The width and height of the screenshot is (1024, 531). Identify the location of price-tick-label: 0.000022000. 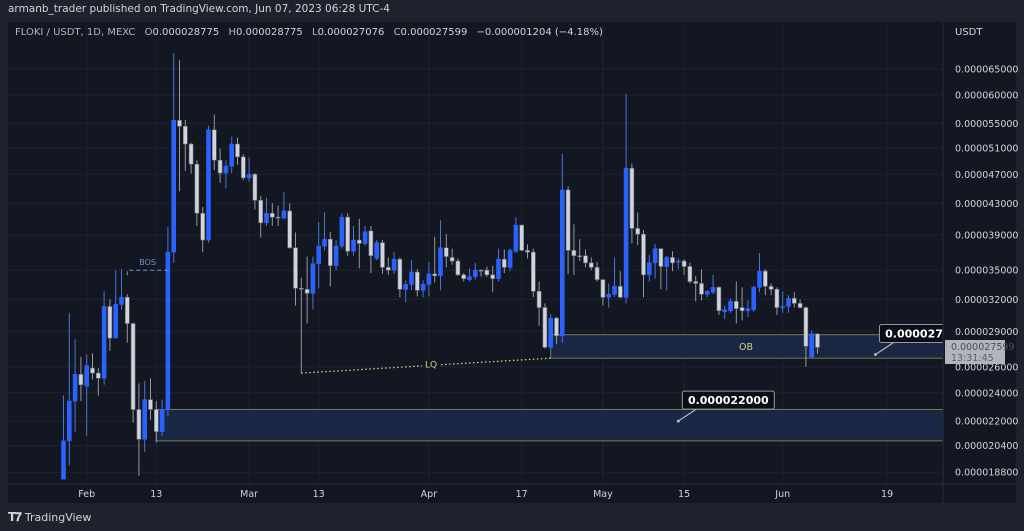
(986, 422).